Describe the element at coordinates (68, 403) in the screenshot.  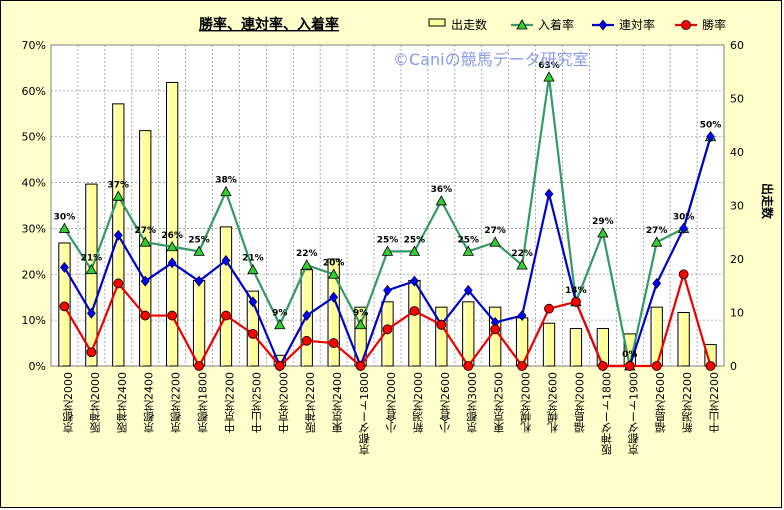
I see `category-label: 京都芝2000` at that location.